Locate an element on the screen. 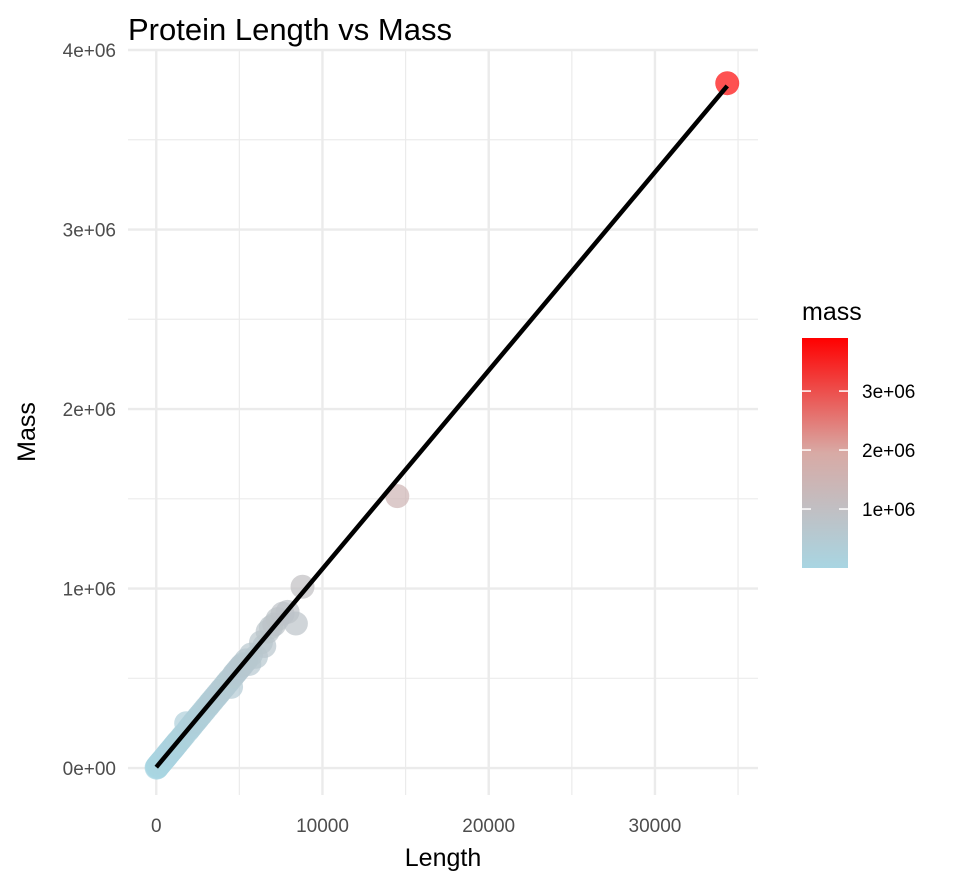 Image resolution: width=958 pixels, height=886 pixels. x-tick-label: 30000 is located at coordinates (655, 826).